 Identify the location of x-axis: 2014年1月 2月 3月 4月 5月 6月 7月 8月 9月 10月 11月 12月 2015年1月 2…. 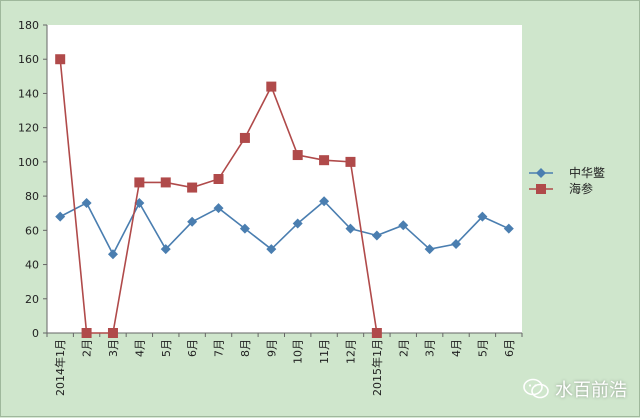
(284, 364).